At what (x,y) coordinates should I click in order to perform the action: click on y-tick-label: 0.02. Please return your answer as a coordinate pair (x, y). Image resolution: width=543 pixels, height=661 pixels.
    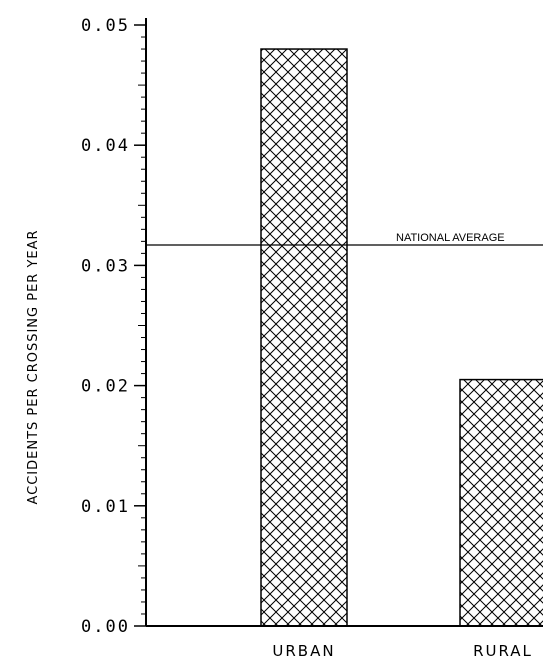
    Looking at the image, I should click on (105, 387).